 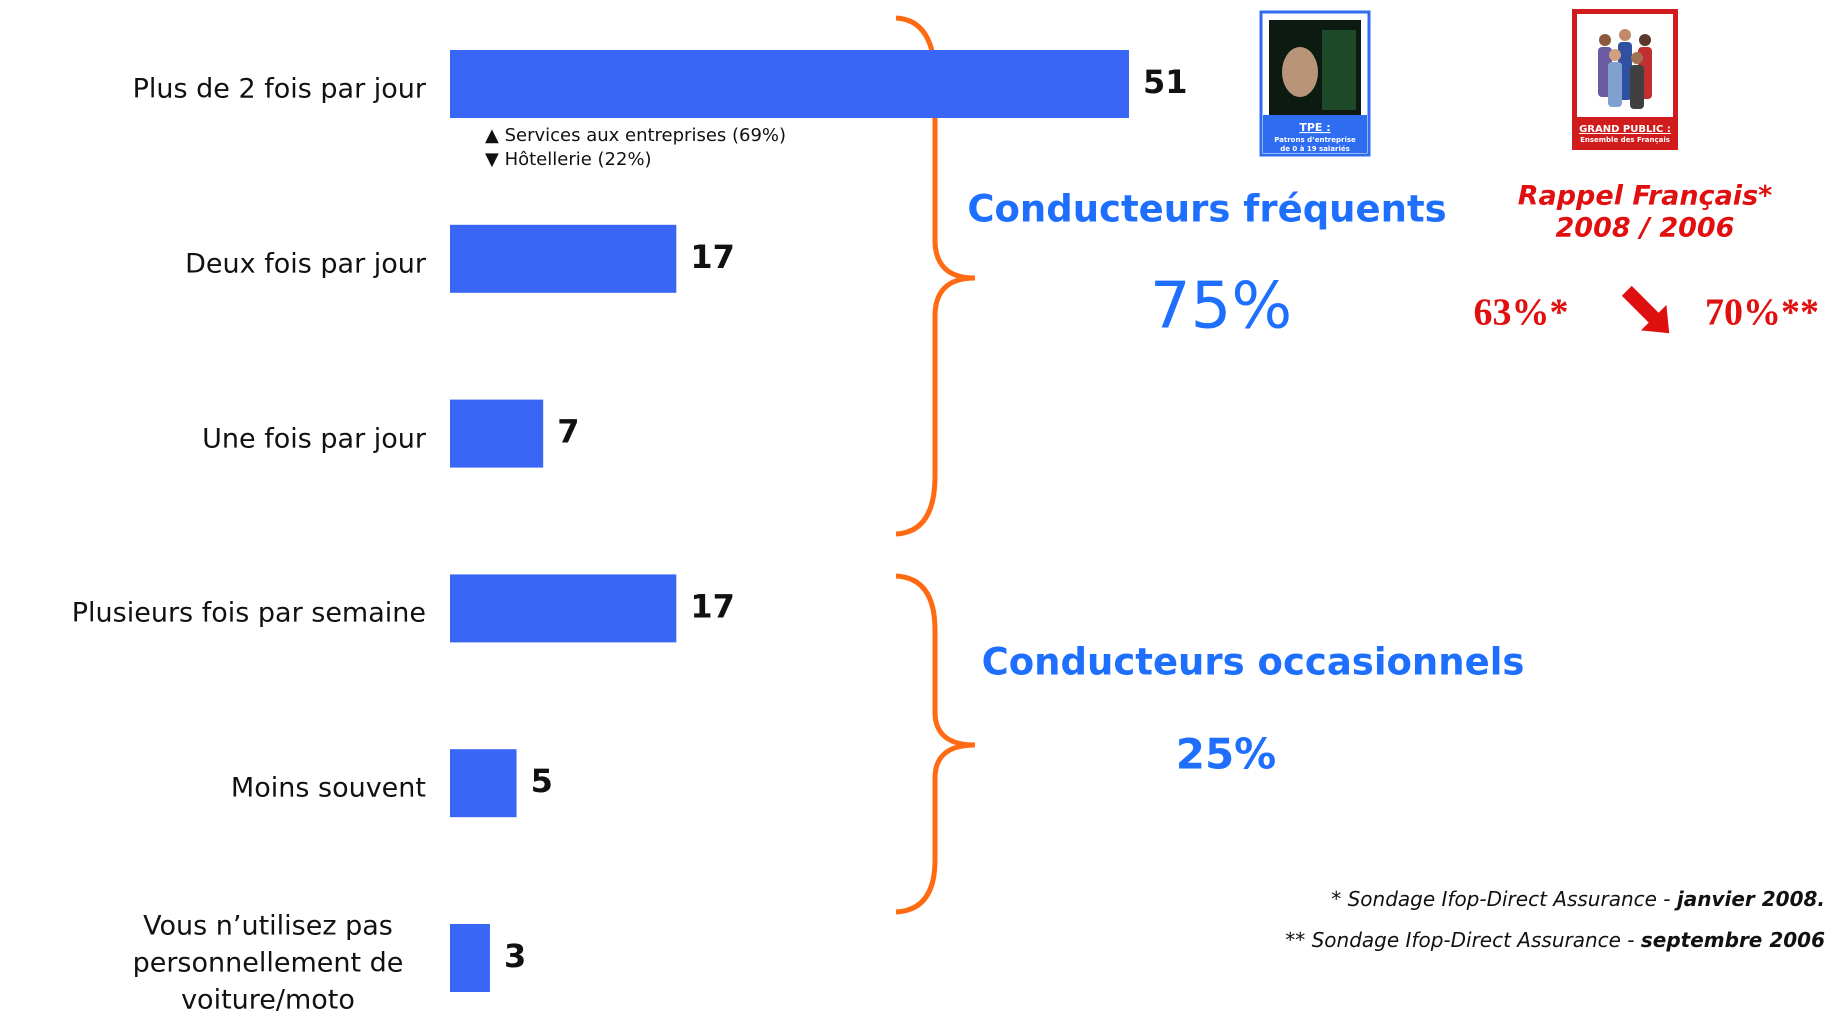 I want to click on category-label: Plus de 2 fois par jour, so click(x=279, y=89).